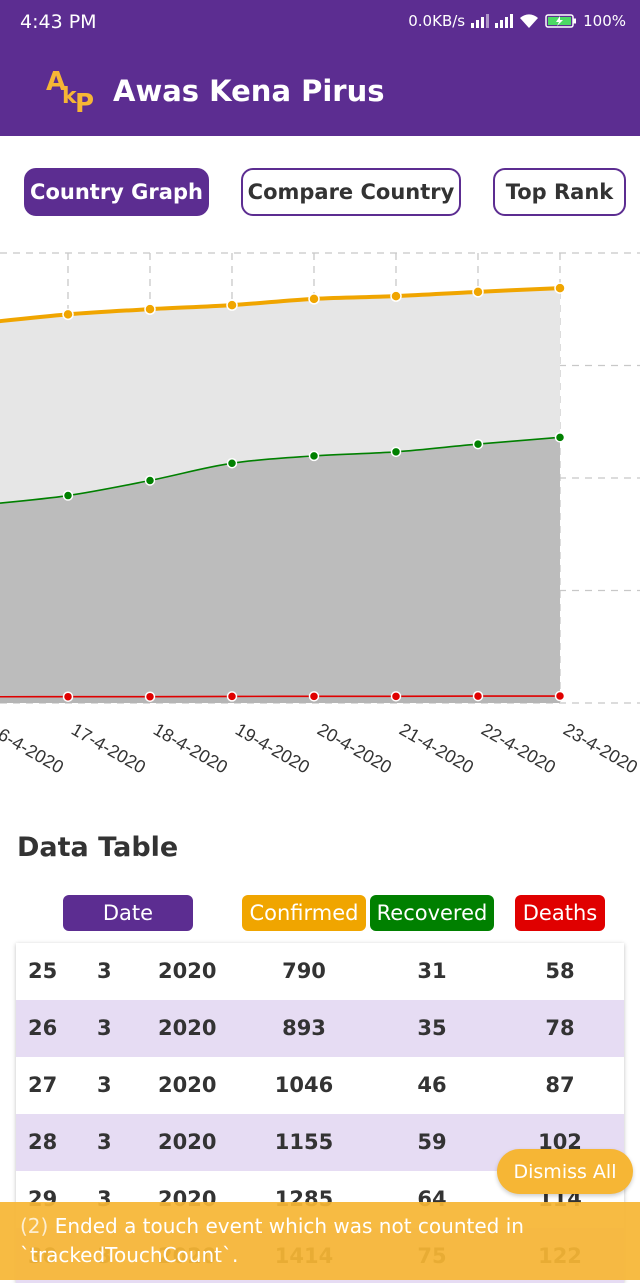 The width and height of the screenshot is (640, 1283). Describe the element at coordinates (272, 748) in the screenshot. I see `x-tick-label: 19-4-2020` at that location.